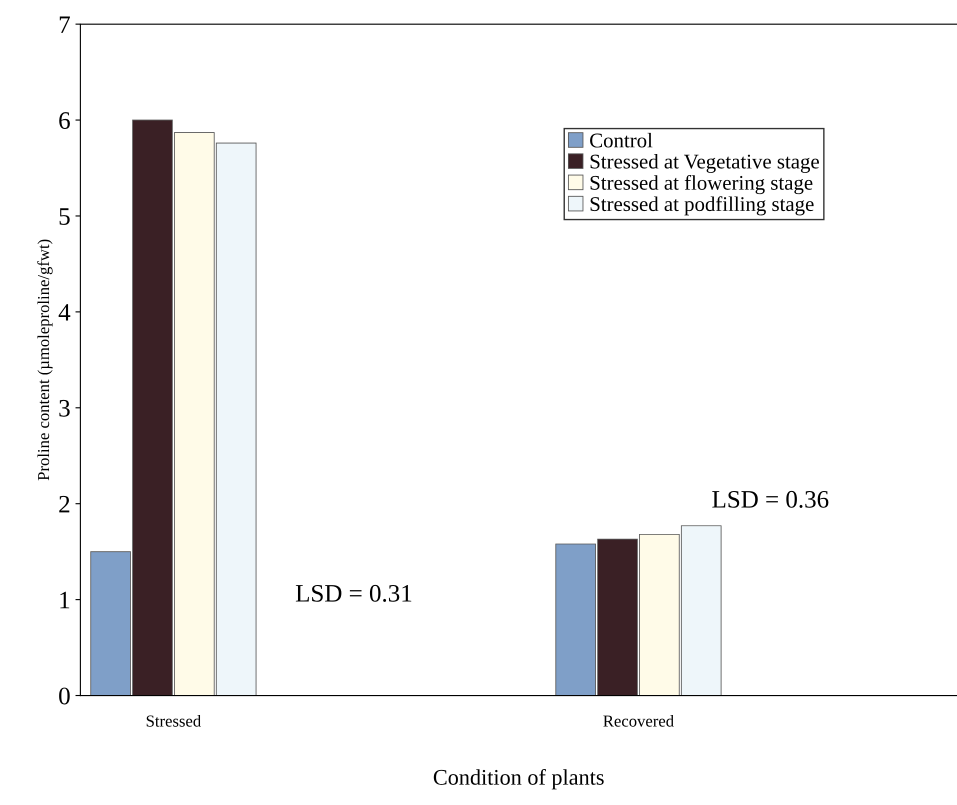 Image resolution: width=957 pixels, height=805 pixels. What do you see at coordinates (770, 499) in the screenshot?
I see `annotation: LSD = 0.36` at bounding box center [770, 499].